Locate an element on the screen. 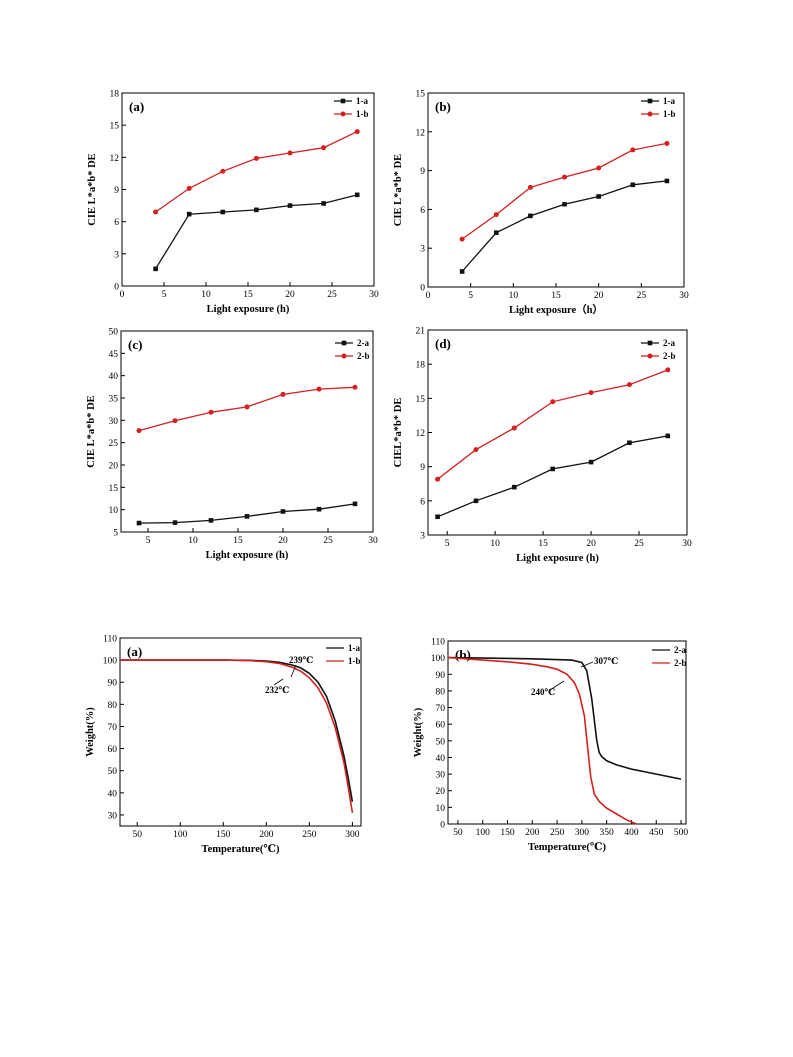  panel-label: (a) is located at coordinates (136, 106).